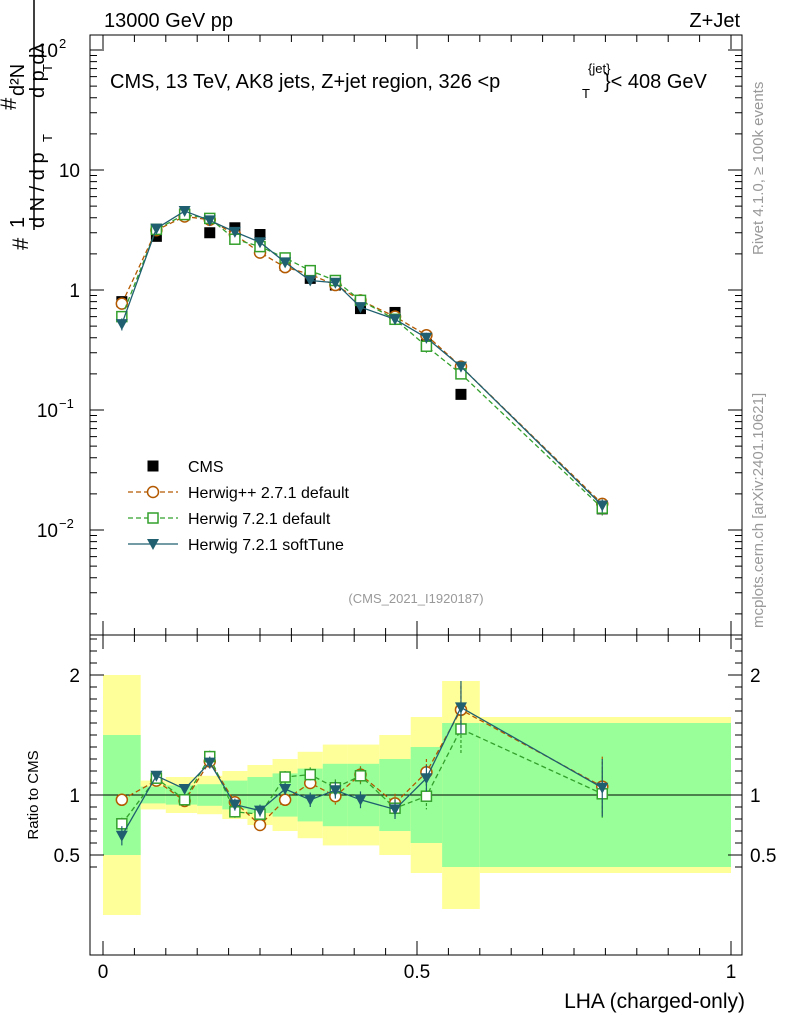 This screenshot has width=786, height=1024. I want to click on main-point-herwig-2-7-1-default, so click(122, 303).